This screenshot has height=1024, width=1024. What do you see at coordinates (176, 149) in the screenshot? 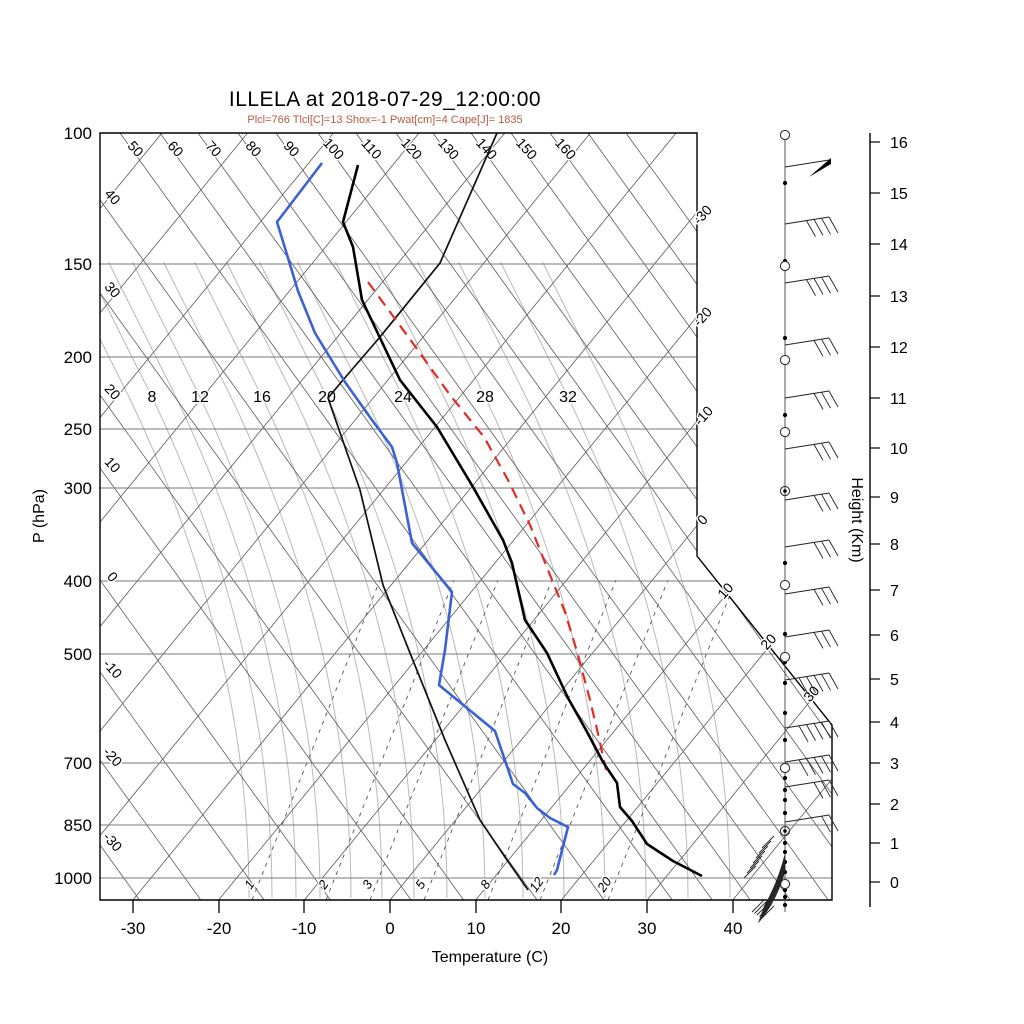
I see `svg-text: 60` at bounding box center [176, 149].